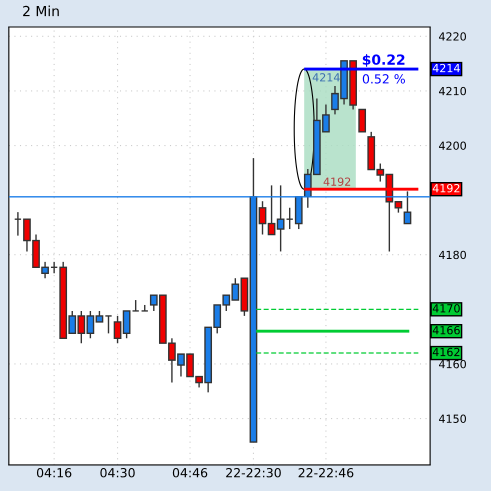 The width and height of the screenshot is (491, 491). What do you see at coordinates (452, 364) in the screenshot?
I see `y-tick-label: 4160` at bounding box center [452, 364].